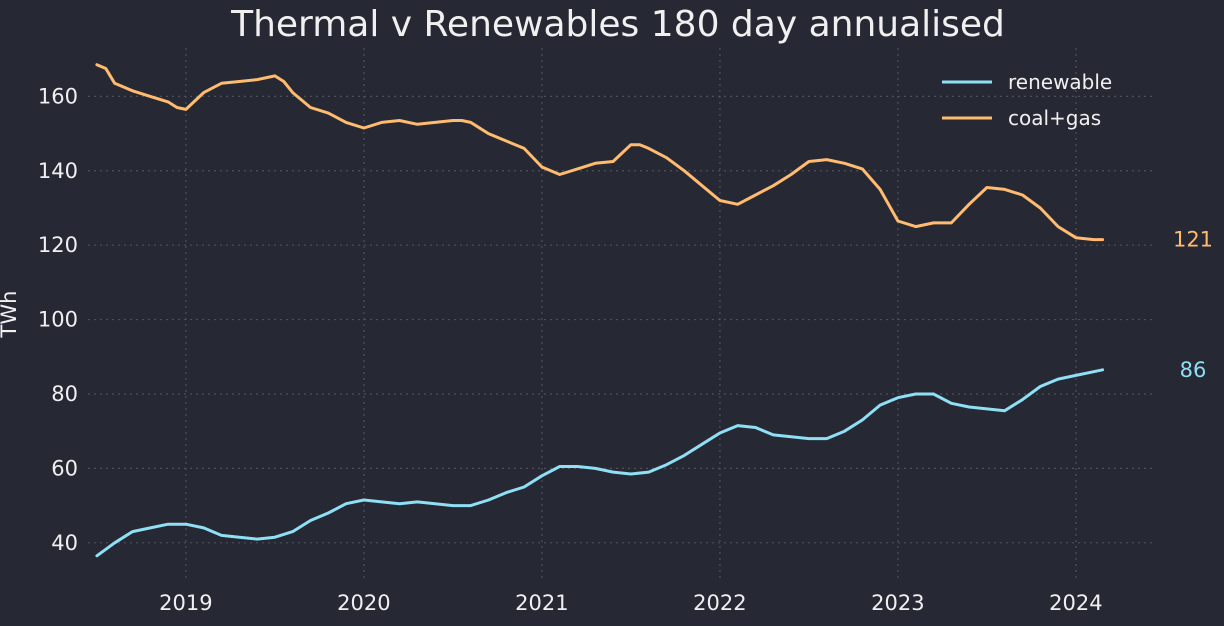 The image size is (1224, 626). I want to click on y-tick-label: 140, so click(58, 171).